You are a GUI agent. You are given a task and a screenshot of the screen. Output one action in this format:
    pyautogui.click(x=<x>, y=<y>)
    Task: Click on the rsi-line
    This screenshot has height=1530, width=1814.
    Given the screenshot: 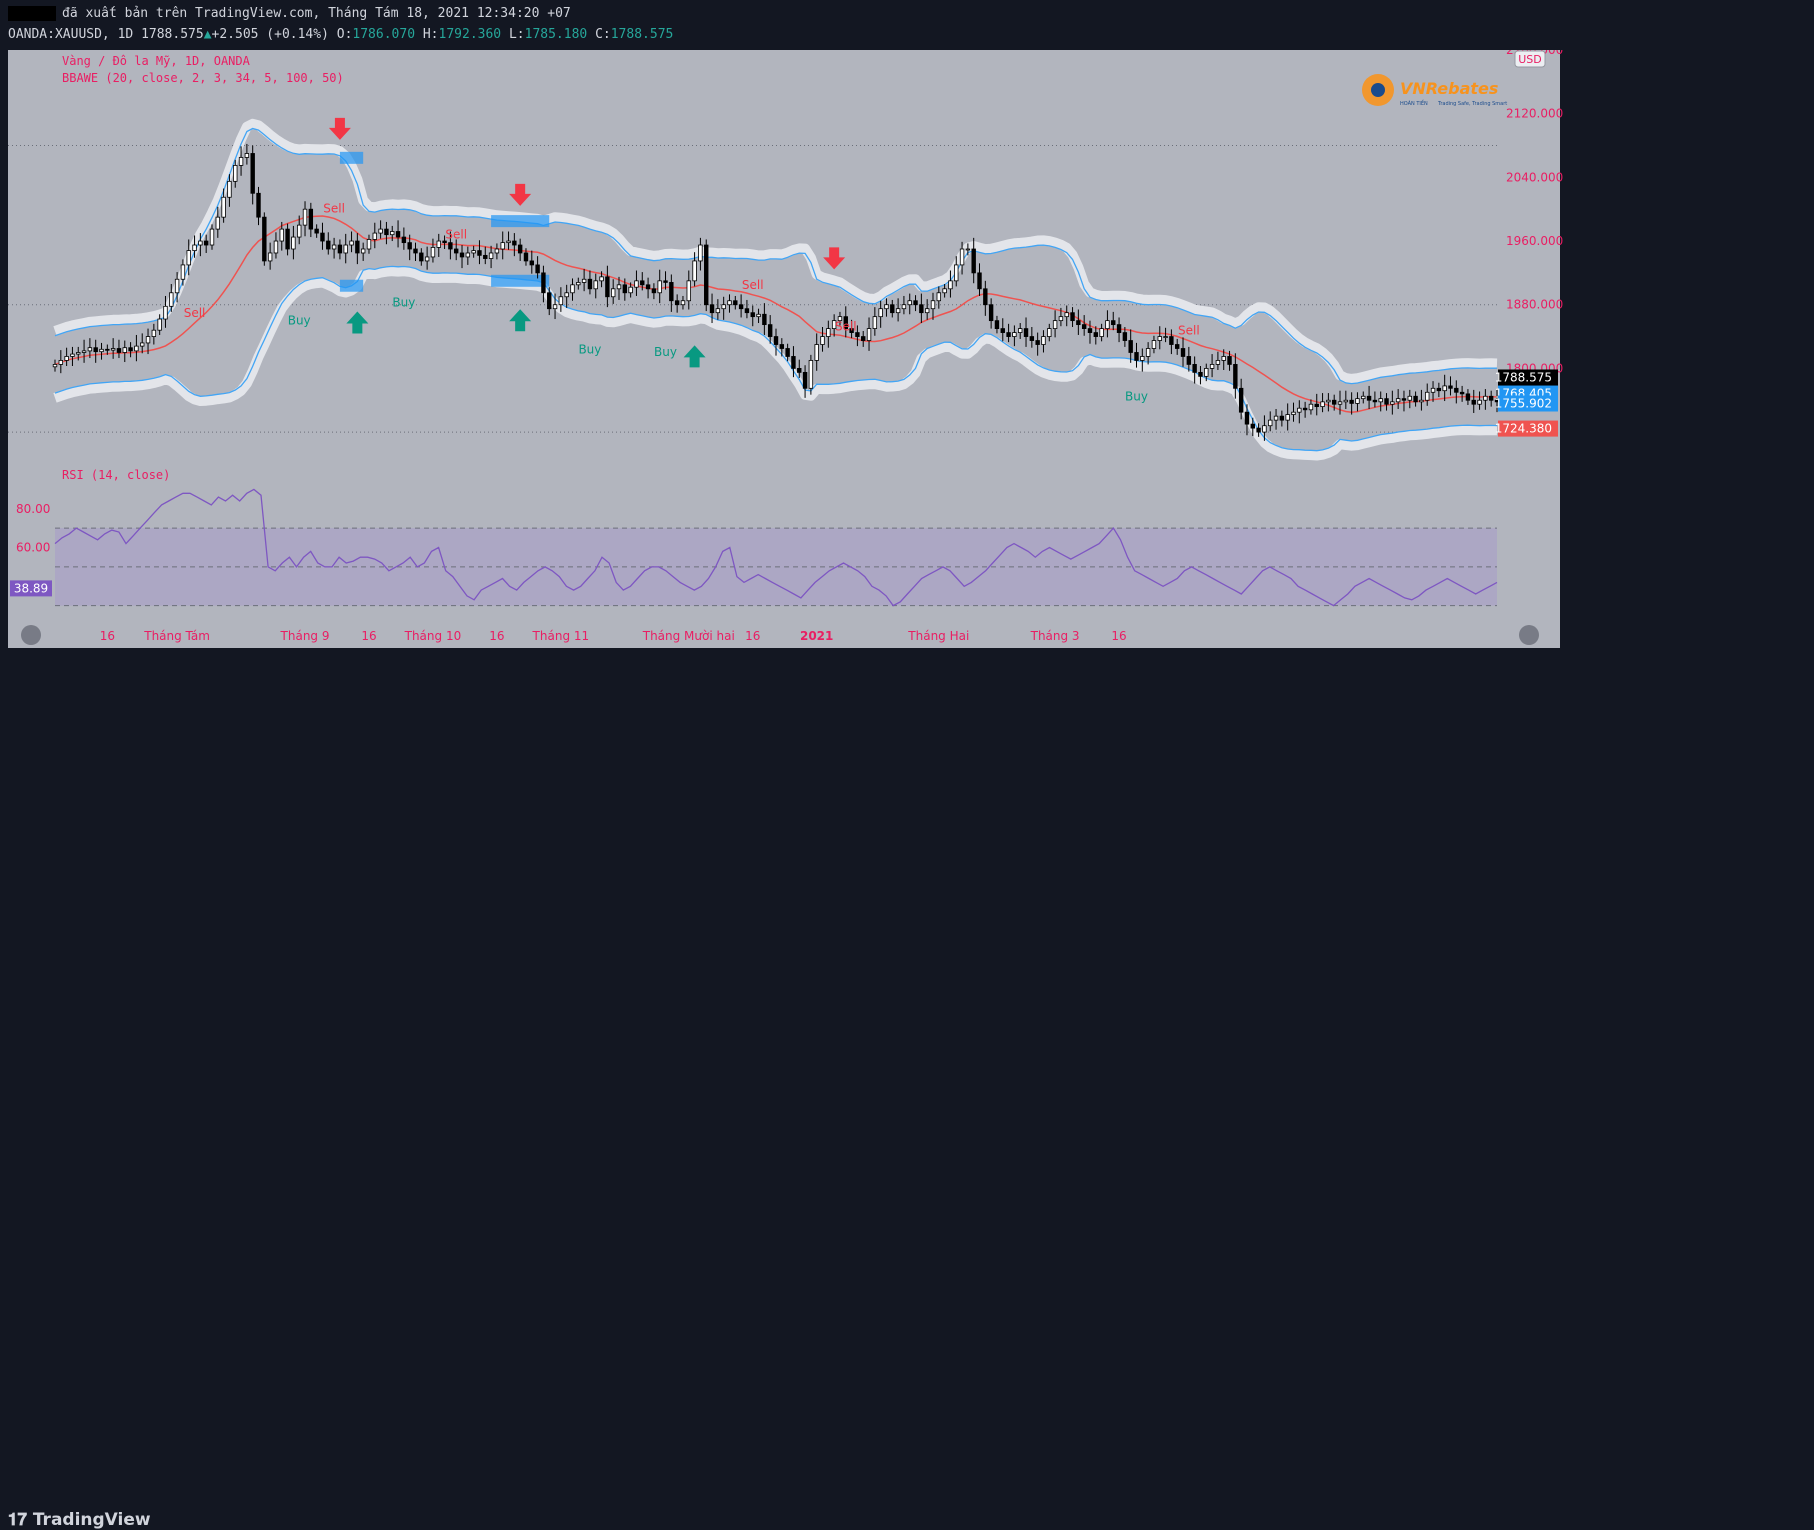 What is the action you would take?
    pyautogui.click(x=776, y=547)
    